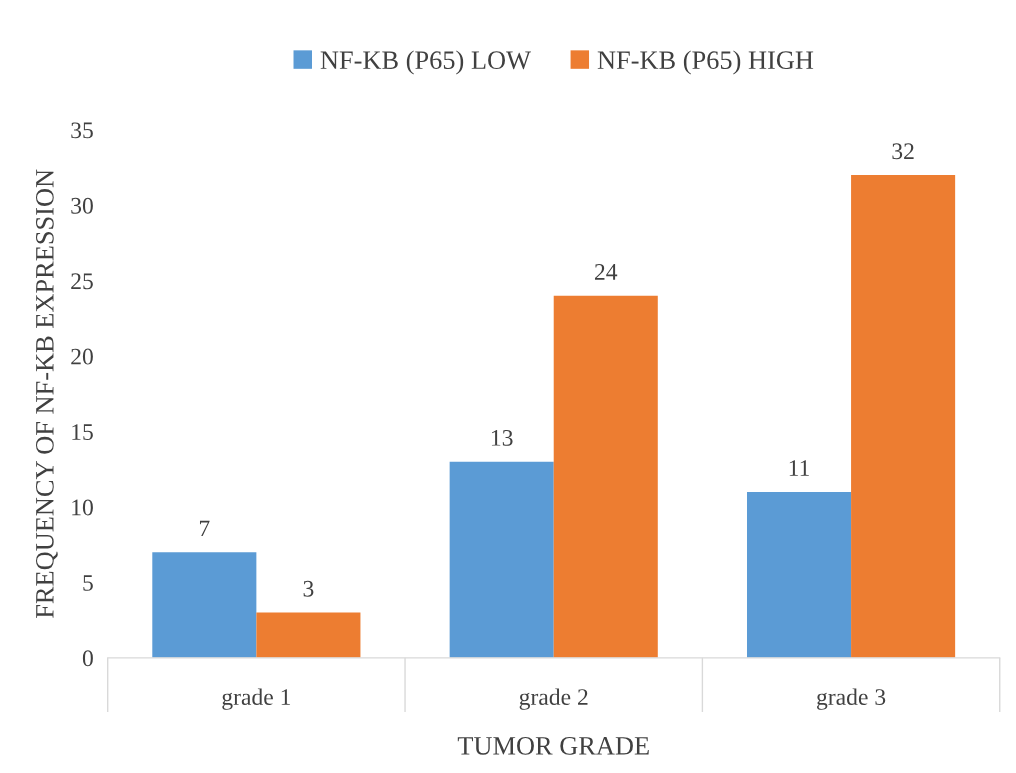 Image resolution: width=1016 pixels, height=773 pixels. Describe the element at coordinates (88, 583) in the screenshot. I see `y-tick-label: 5` at that location.